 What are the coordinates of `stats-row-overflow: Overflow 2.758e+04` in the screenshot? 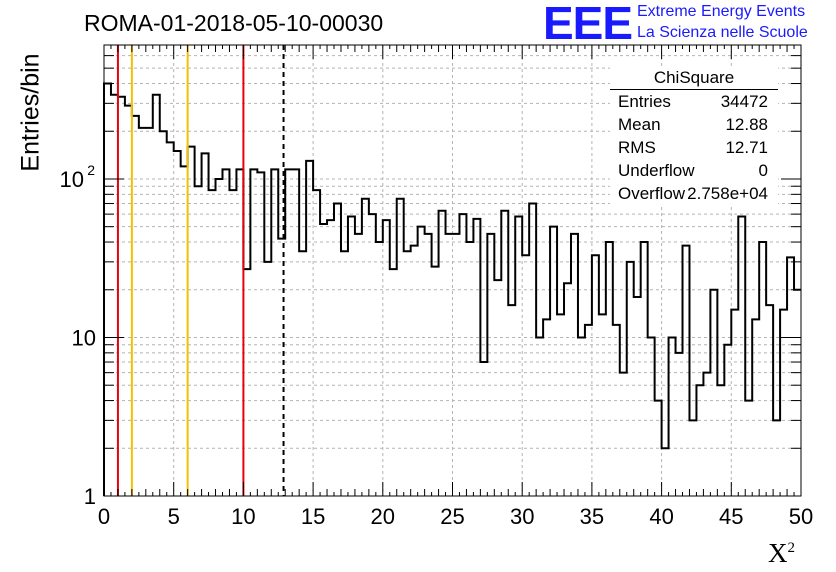 It's located at (693, 195).